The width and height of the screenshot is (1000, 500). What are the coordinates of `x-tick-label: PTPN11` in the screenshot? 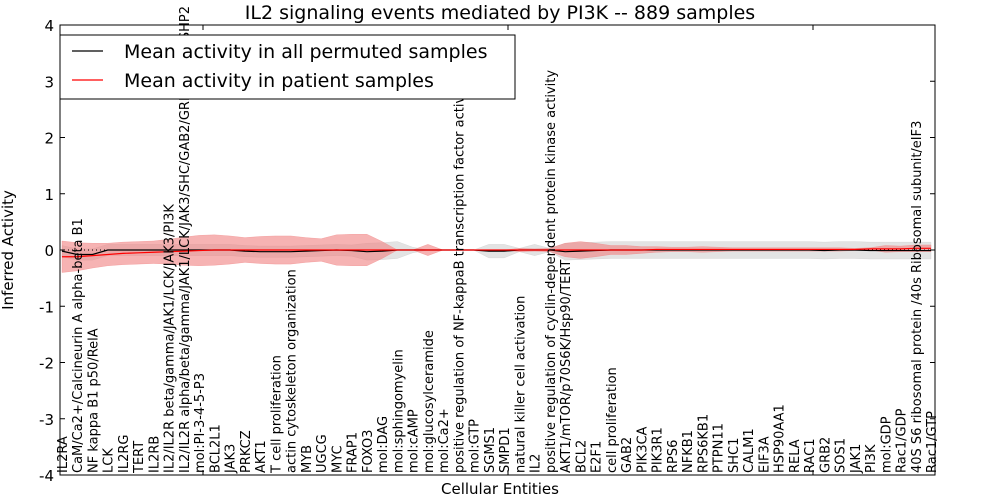 It's located at (719, 448).